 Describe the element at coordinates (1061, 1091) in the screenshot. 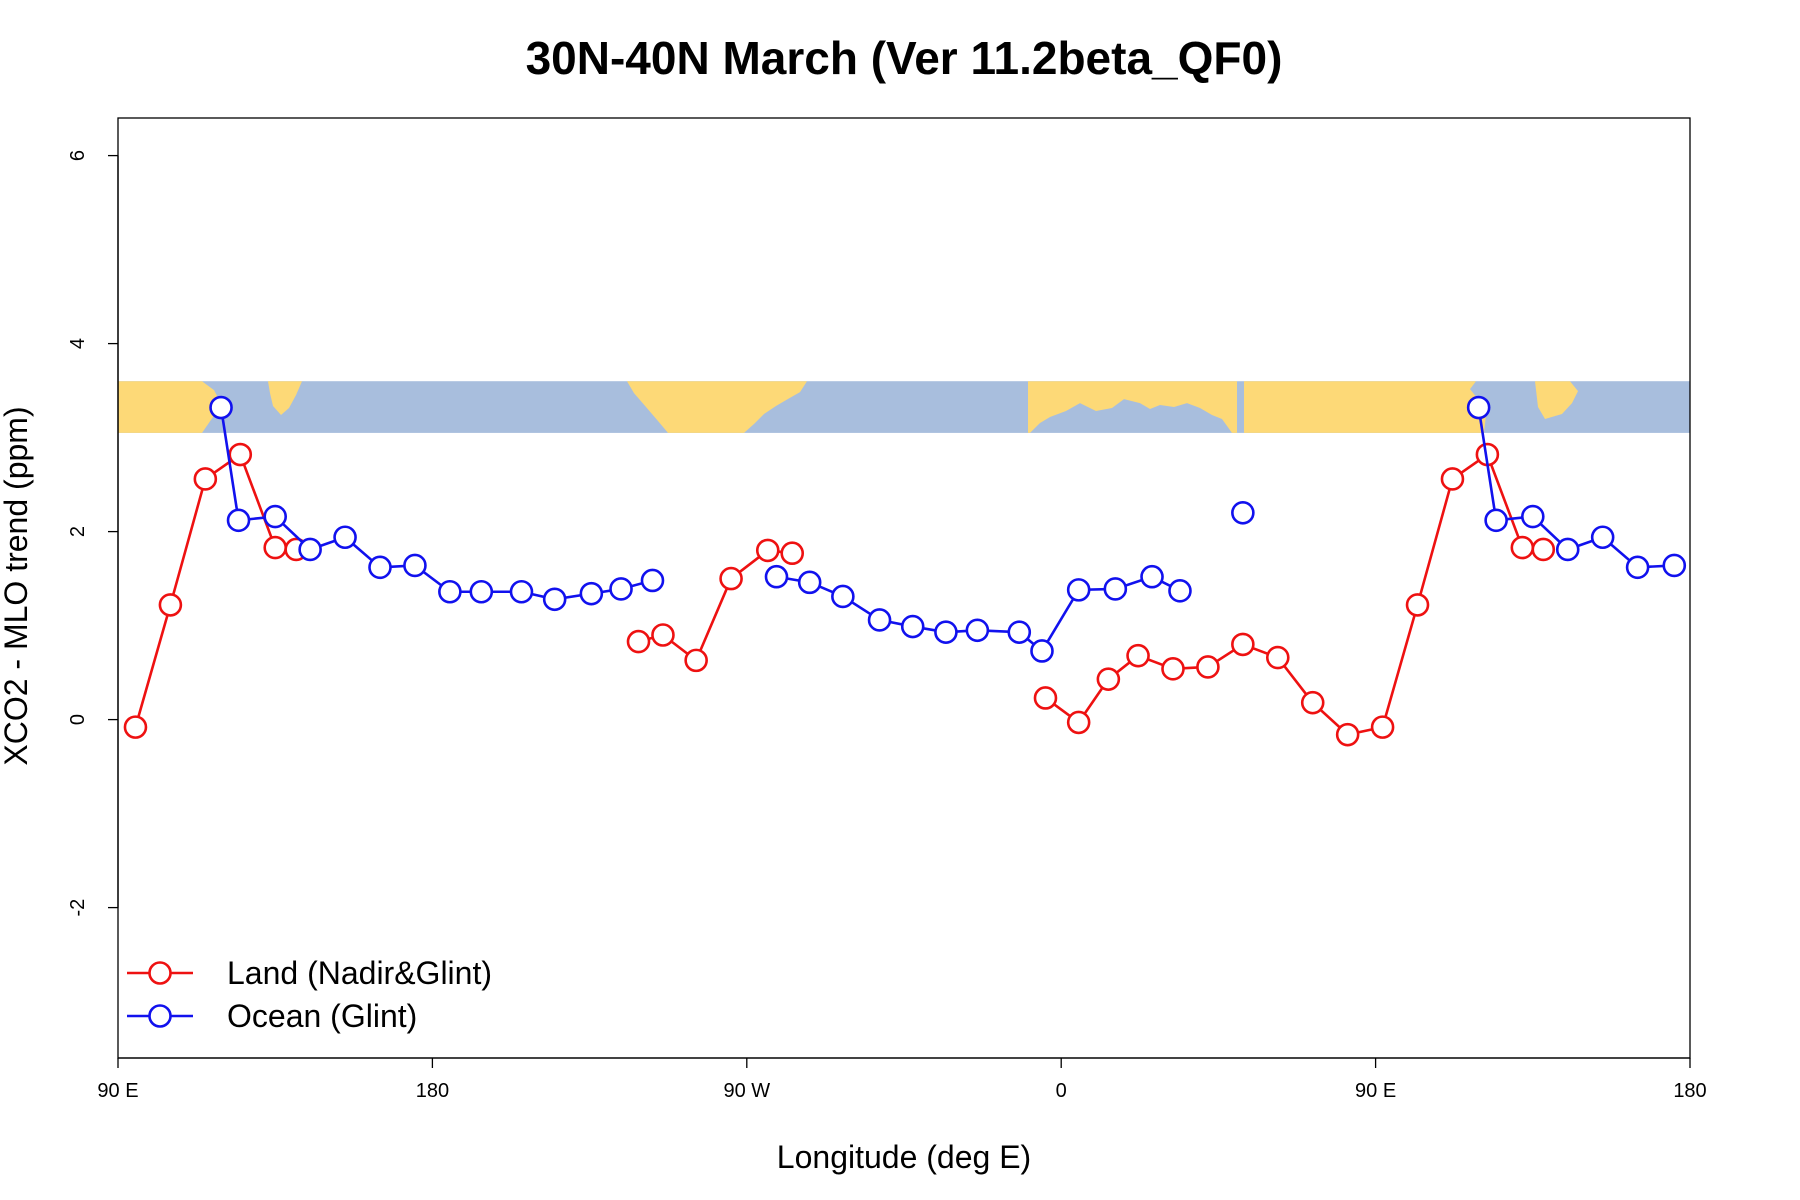

I see `x-tick-label-3: 0` at that location.